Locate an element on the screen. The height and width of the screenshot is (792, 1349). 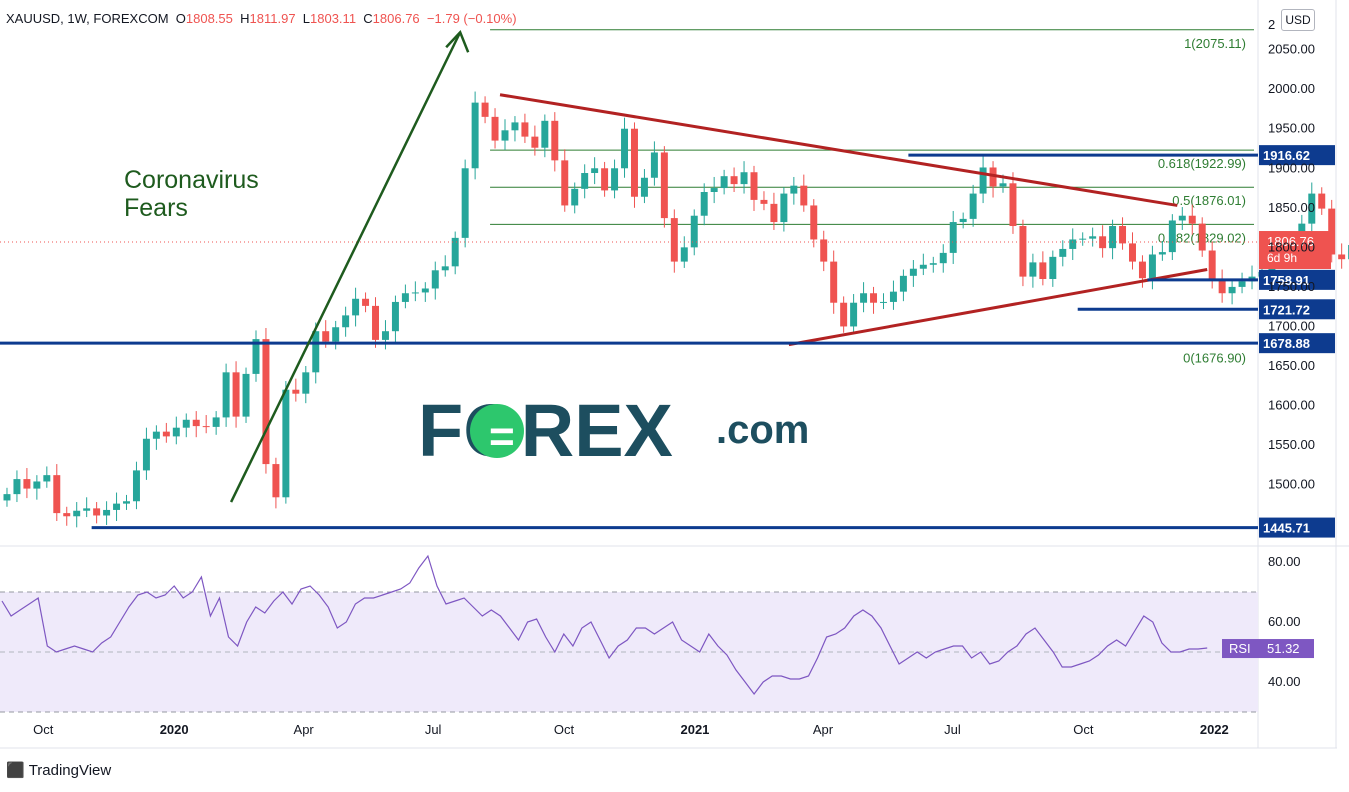
symbol-name: XAUUSD, 1W, FOREXCOM is located at coordinates (87, 18).